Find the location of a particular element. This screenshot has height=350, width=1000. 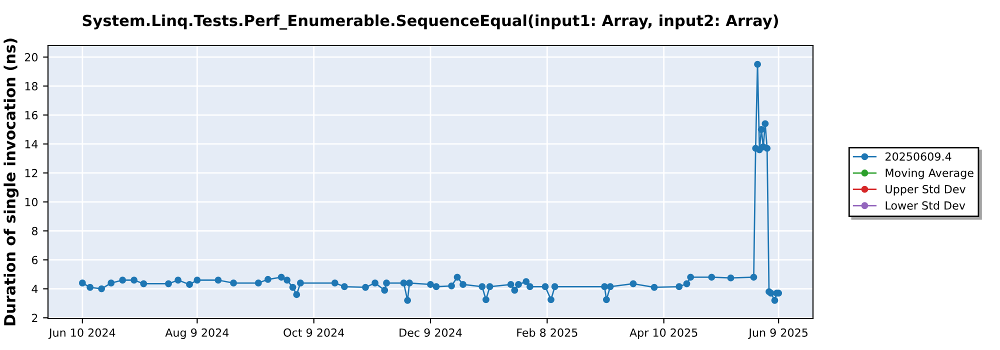

y-tick-label: 14 is located at coordinates (31, 144).